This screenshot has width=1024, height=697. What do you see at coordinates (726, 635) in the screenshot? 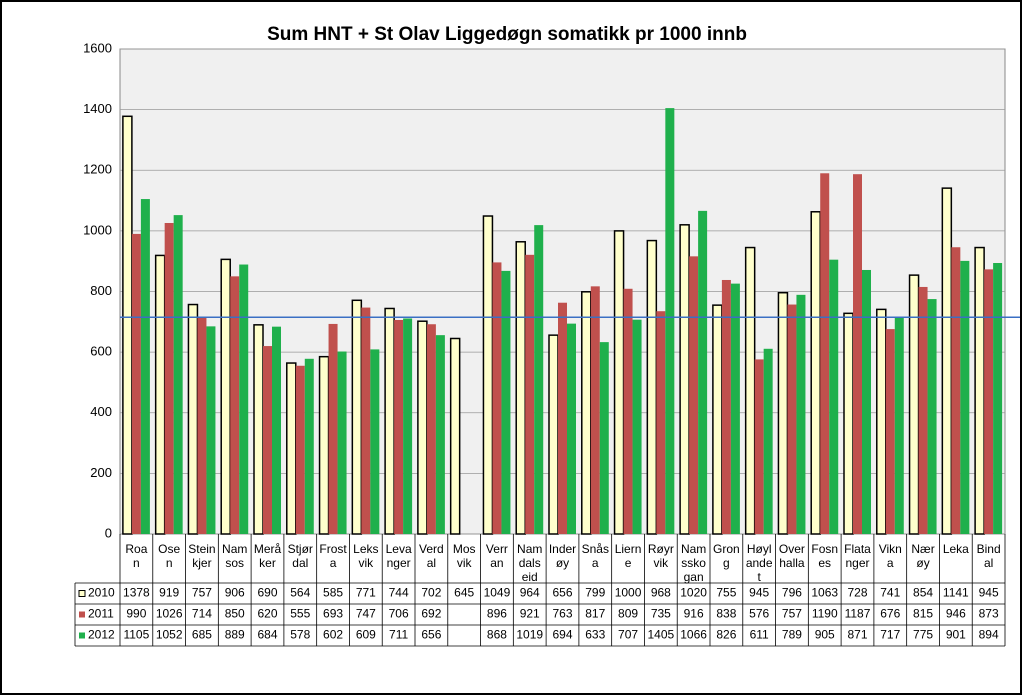
I see `table-value: 826` at bounding box center [726, 635].